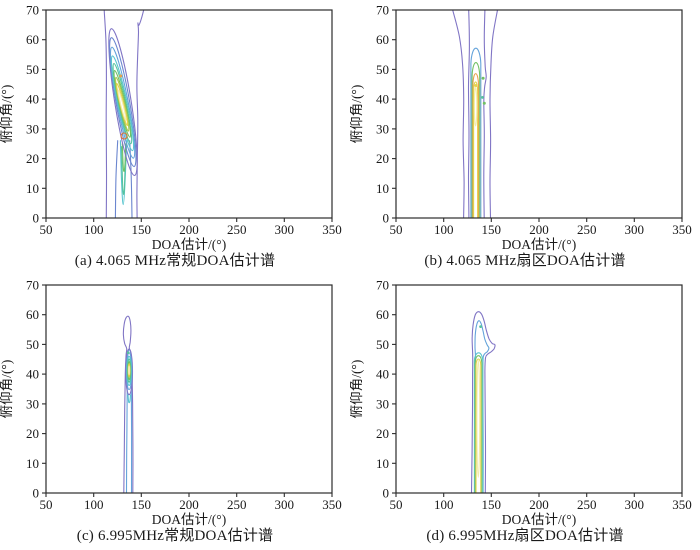  I want to click on contour-set-d, so click(483, 402).